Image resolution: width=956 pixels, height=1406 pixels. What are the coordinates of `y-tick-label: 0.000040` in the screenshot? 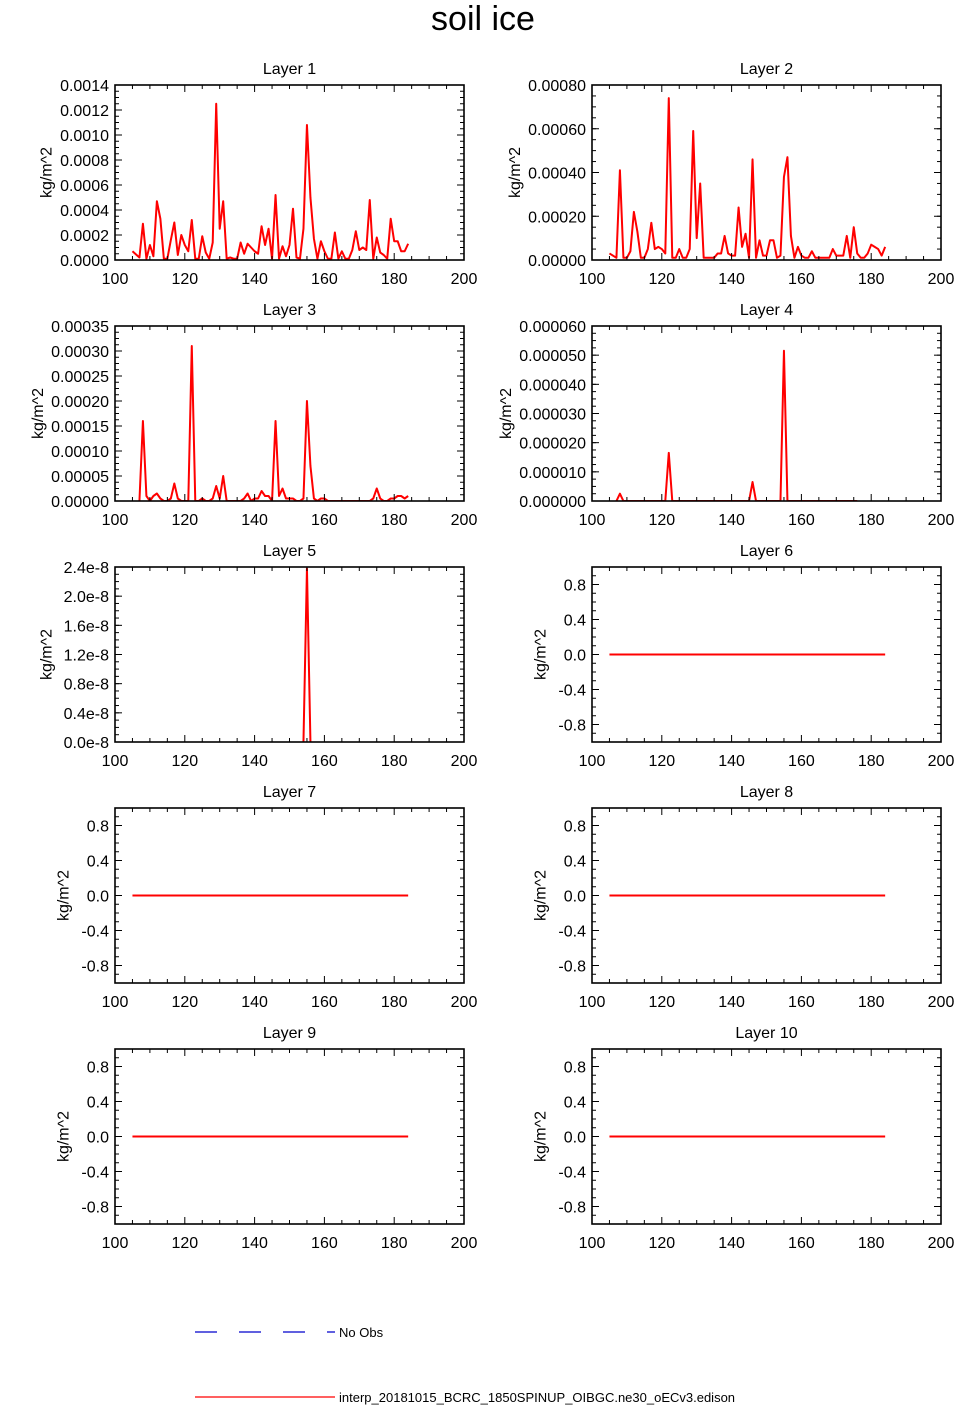 It's located at (552, 385).